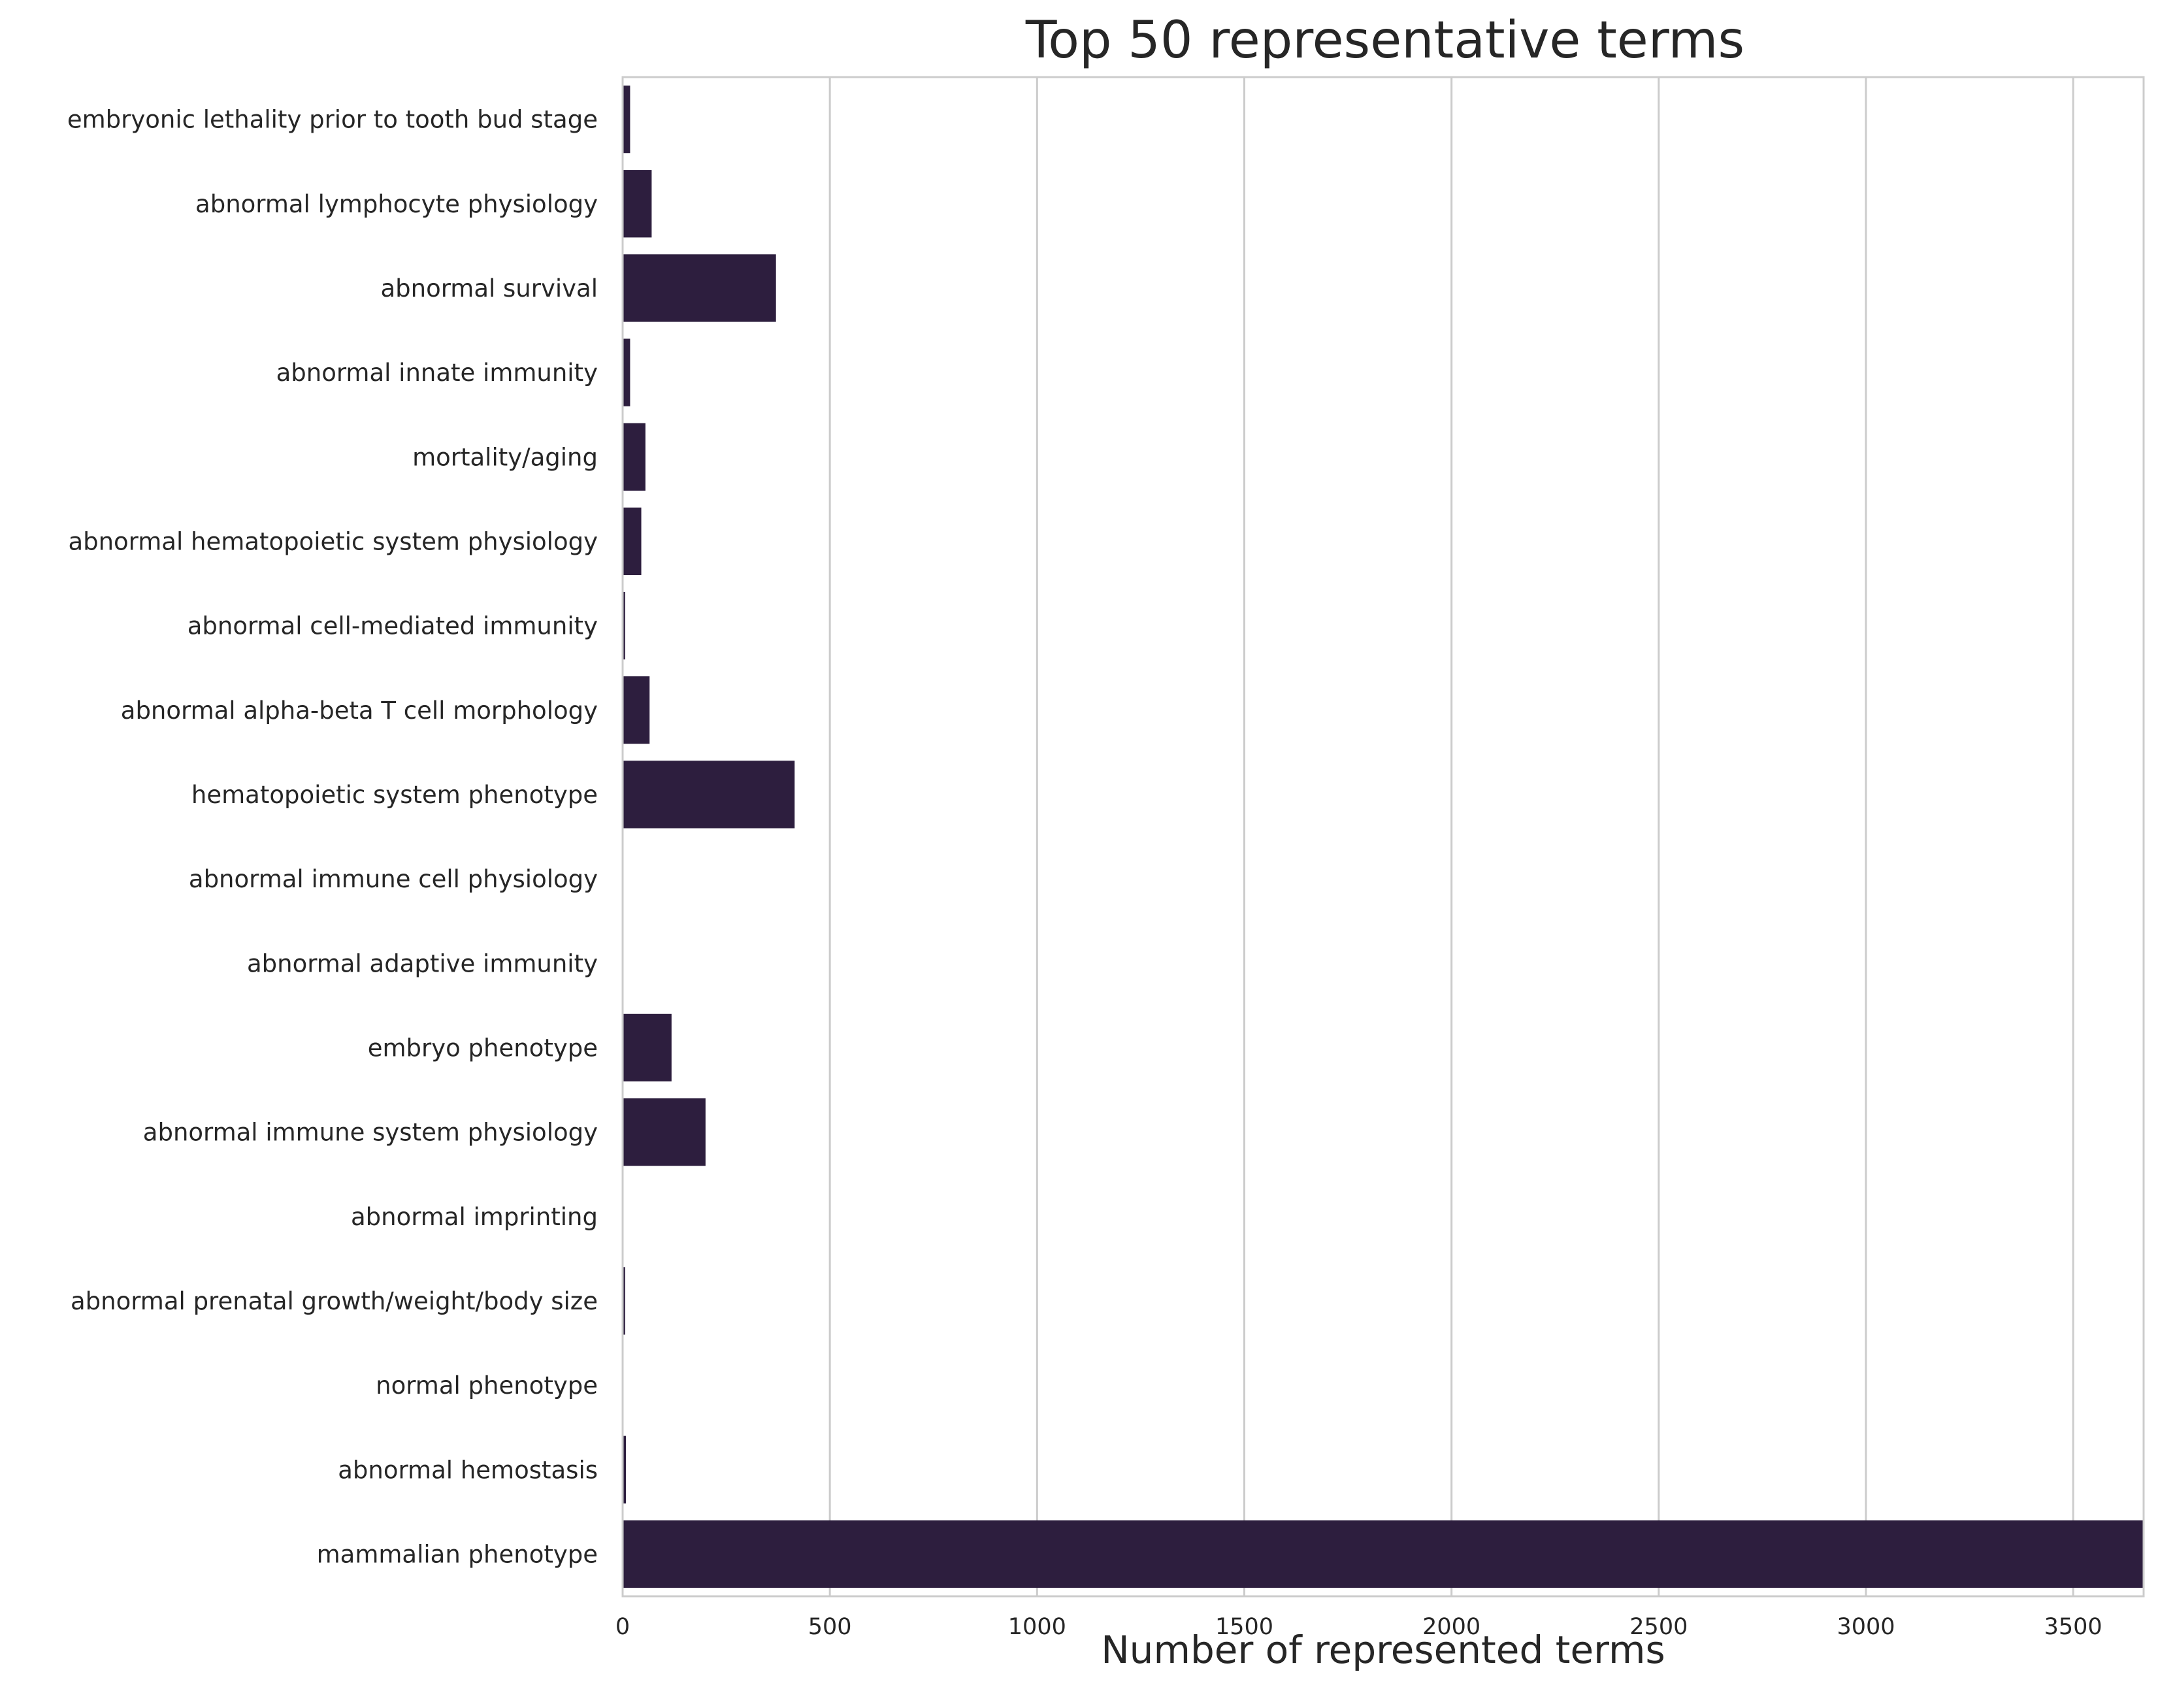  What do you see at coordinates (1037, 1627) in the screenshot?
I see `x-tick-label: 1000` at bounding box center [1037, 1627].